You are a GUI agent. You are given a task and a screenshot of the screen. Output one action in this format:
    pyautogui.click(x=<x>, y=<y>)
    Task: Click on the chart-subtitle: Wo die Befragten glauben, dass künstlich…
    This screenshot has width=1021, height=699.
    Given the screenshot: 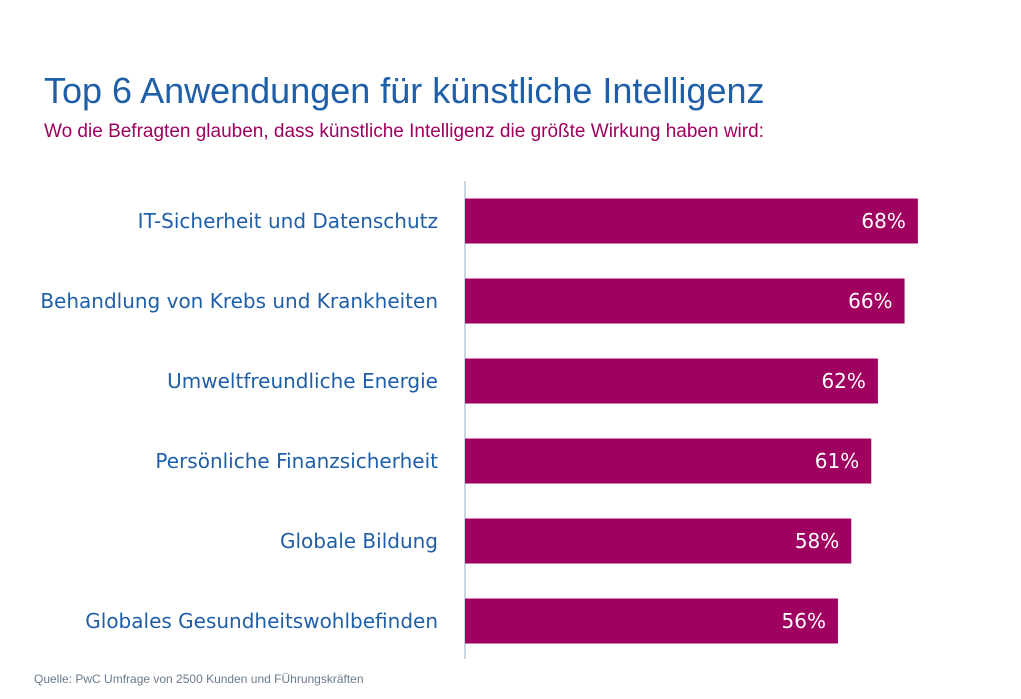 What is the action you would take?
    pyautogui.click(x=404, y=131)
    